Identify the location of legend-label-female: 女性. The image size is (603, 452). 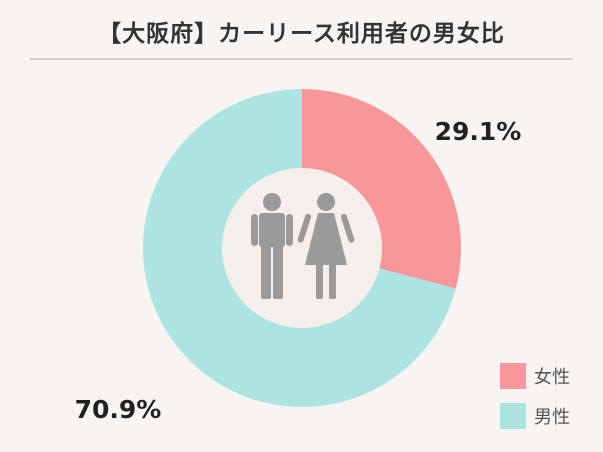
(552, 377).